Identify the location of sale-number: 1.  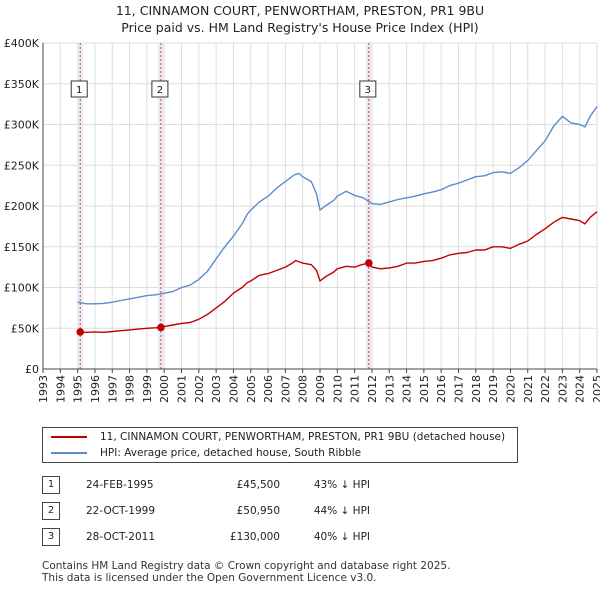
(51, 485).